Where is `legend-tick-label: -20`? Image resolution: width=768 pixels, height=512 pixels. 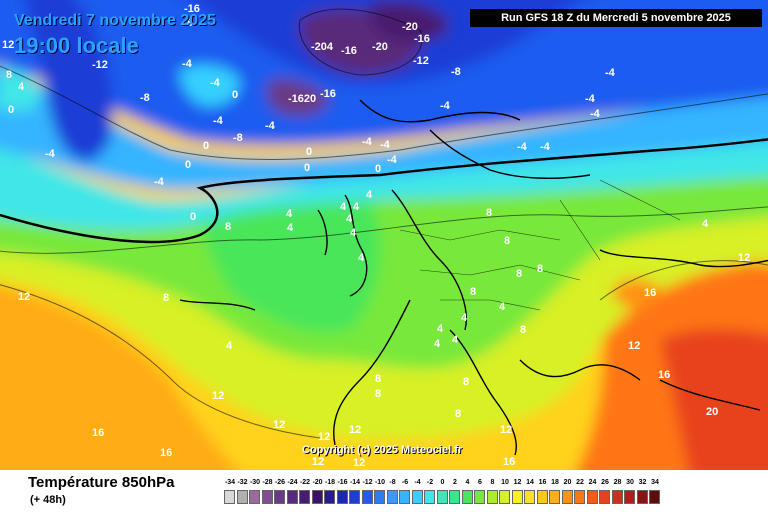
legend-tick-label: -20 is located at coordinates (317, 482).